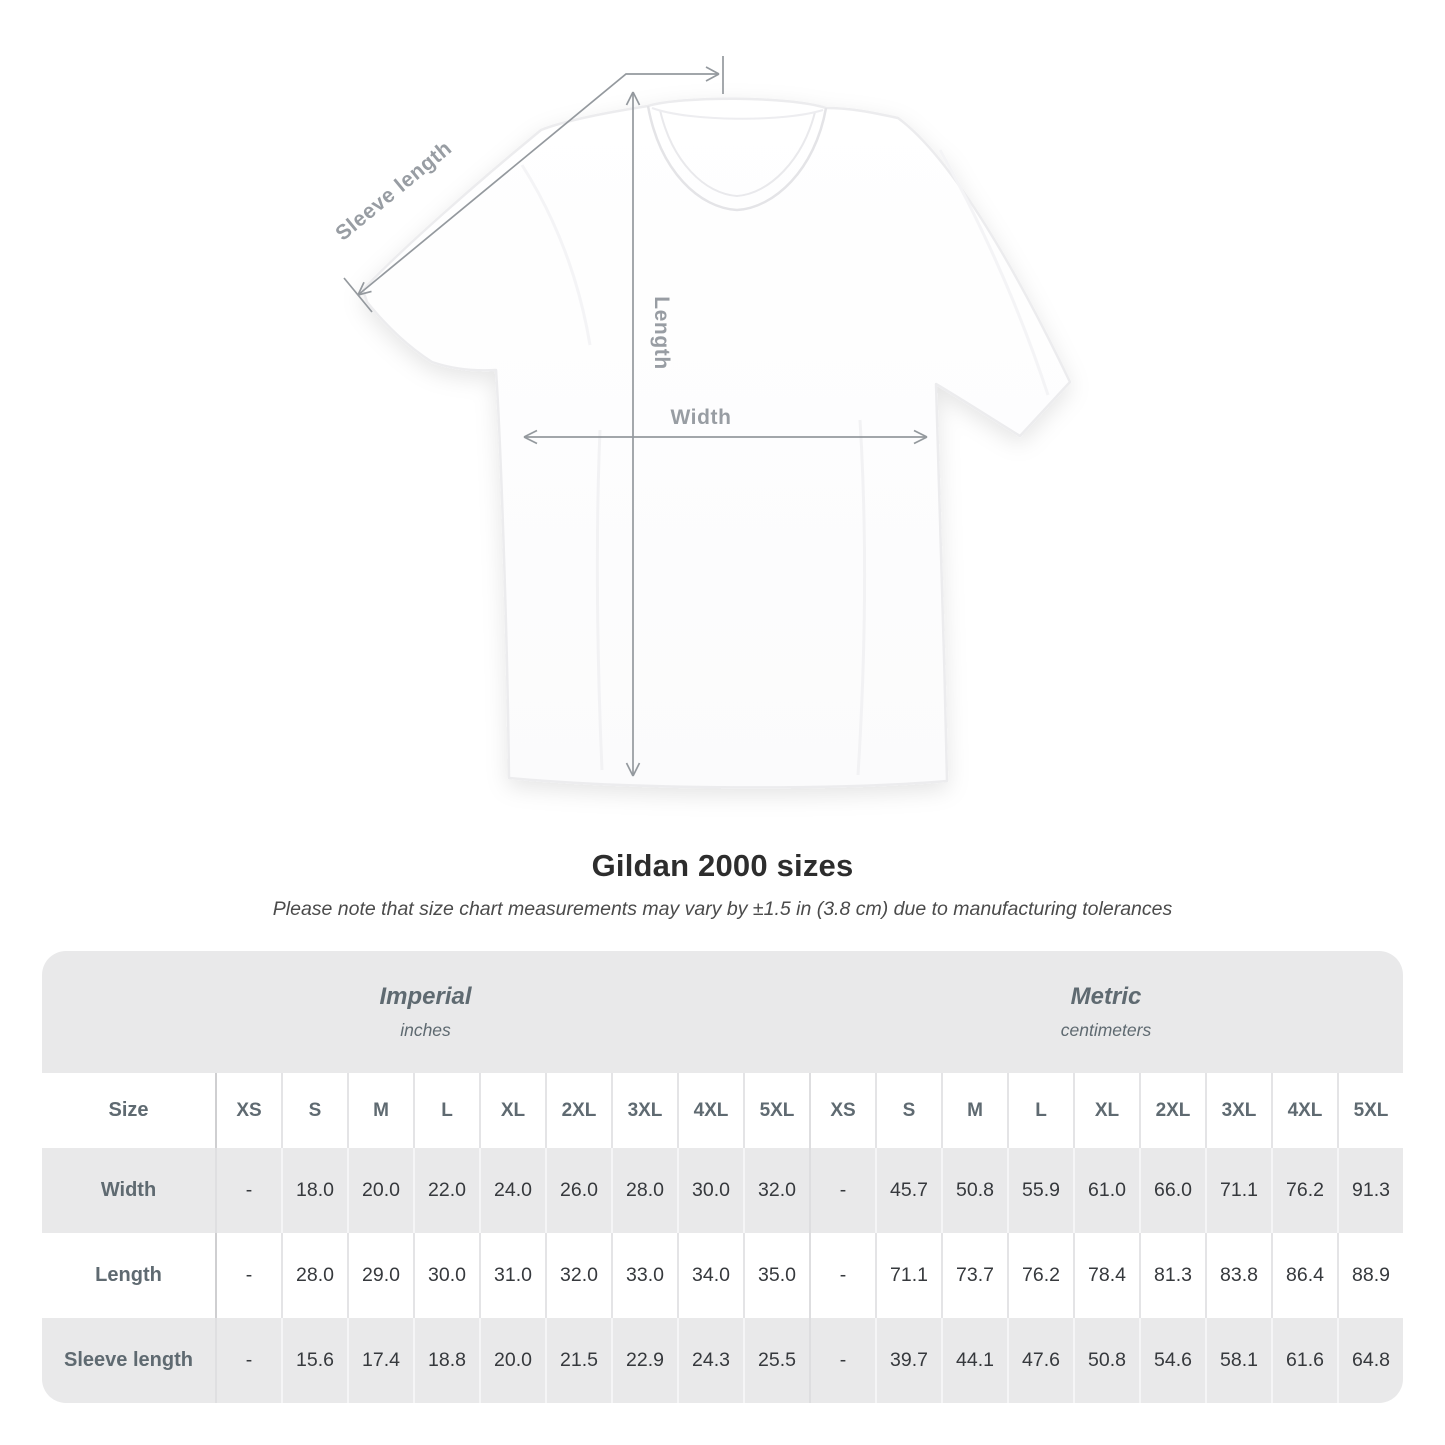  Describe the element at coordinates (425, 1012) in the screenshot. I see `imperial-group-header: Imperial inches` at that location.